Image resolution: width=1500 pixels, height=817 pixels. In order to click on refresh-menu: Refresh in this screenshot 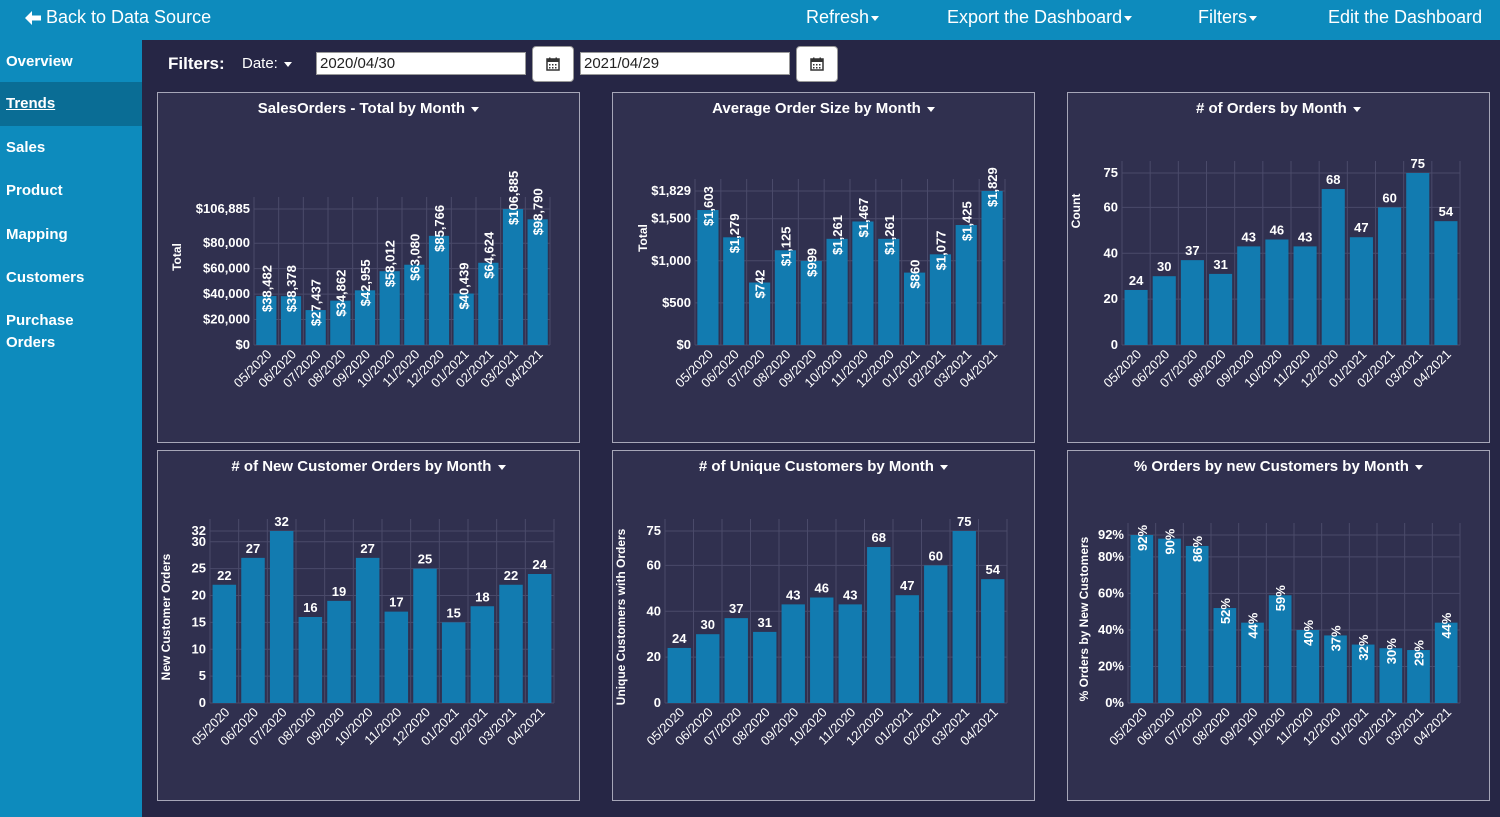, I will do `click(843, 17)`.